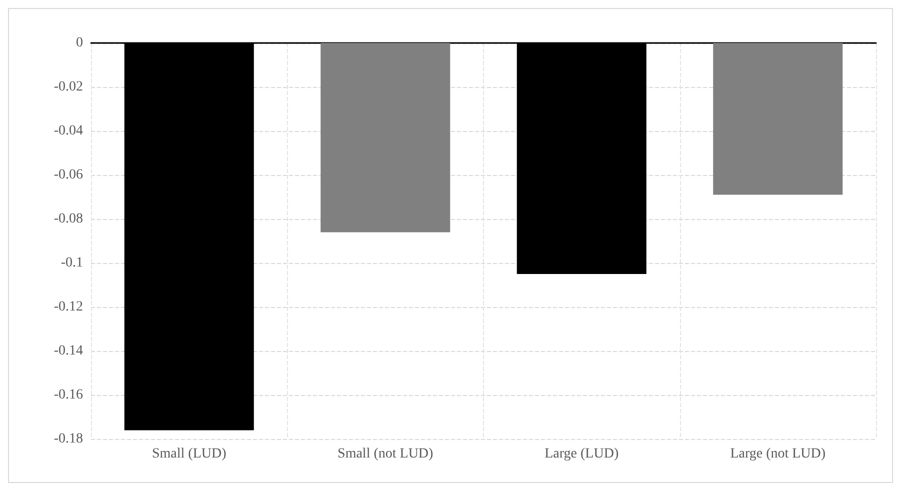 This screenshot has width=901, height=491. I want to click on y-tick-label: -0.02, so click(68, 87).